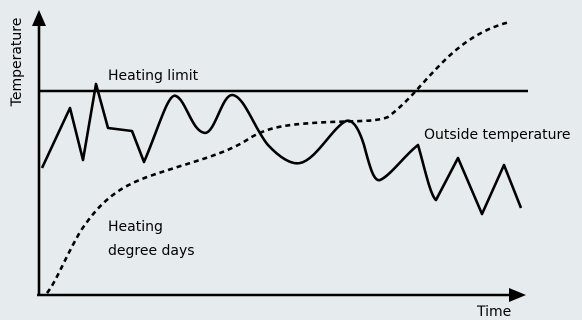 The height and width of the screenshot is (320, 582). What do you see at coordinates (17, 63) in the screenshot?
I see `y-axis-label: Temperature` at bounding box center [17, 63].